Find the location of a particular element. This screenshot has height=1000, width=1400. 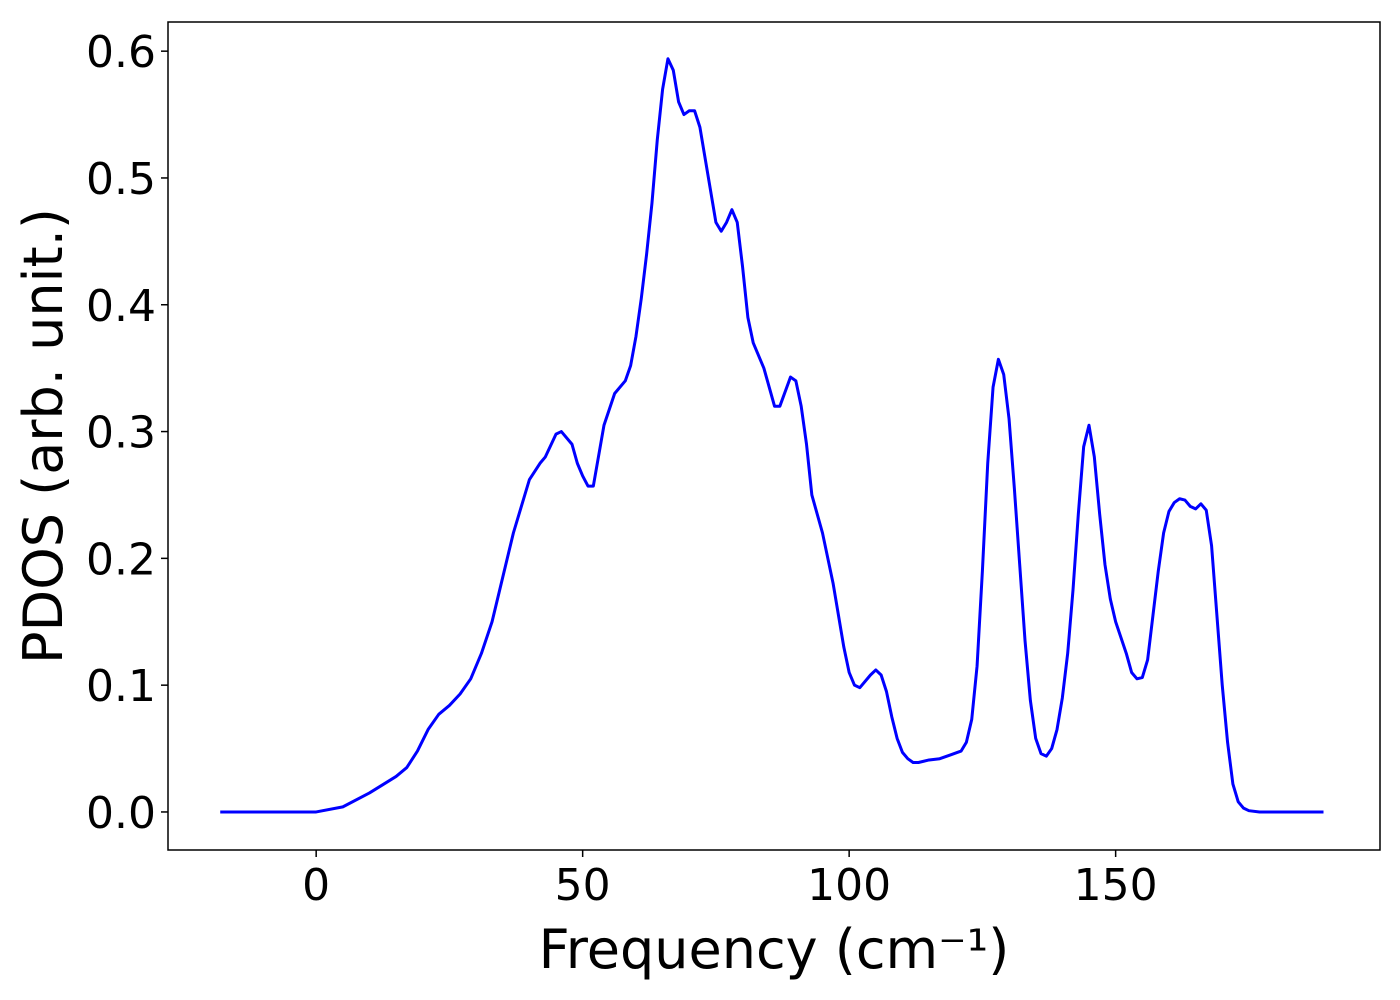

y-tick-label: 0.1 is located at coordinates (121, 686).